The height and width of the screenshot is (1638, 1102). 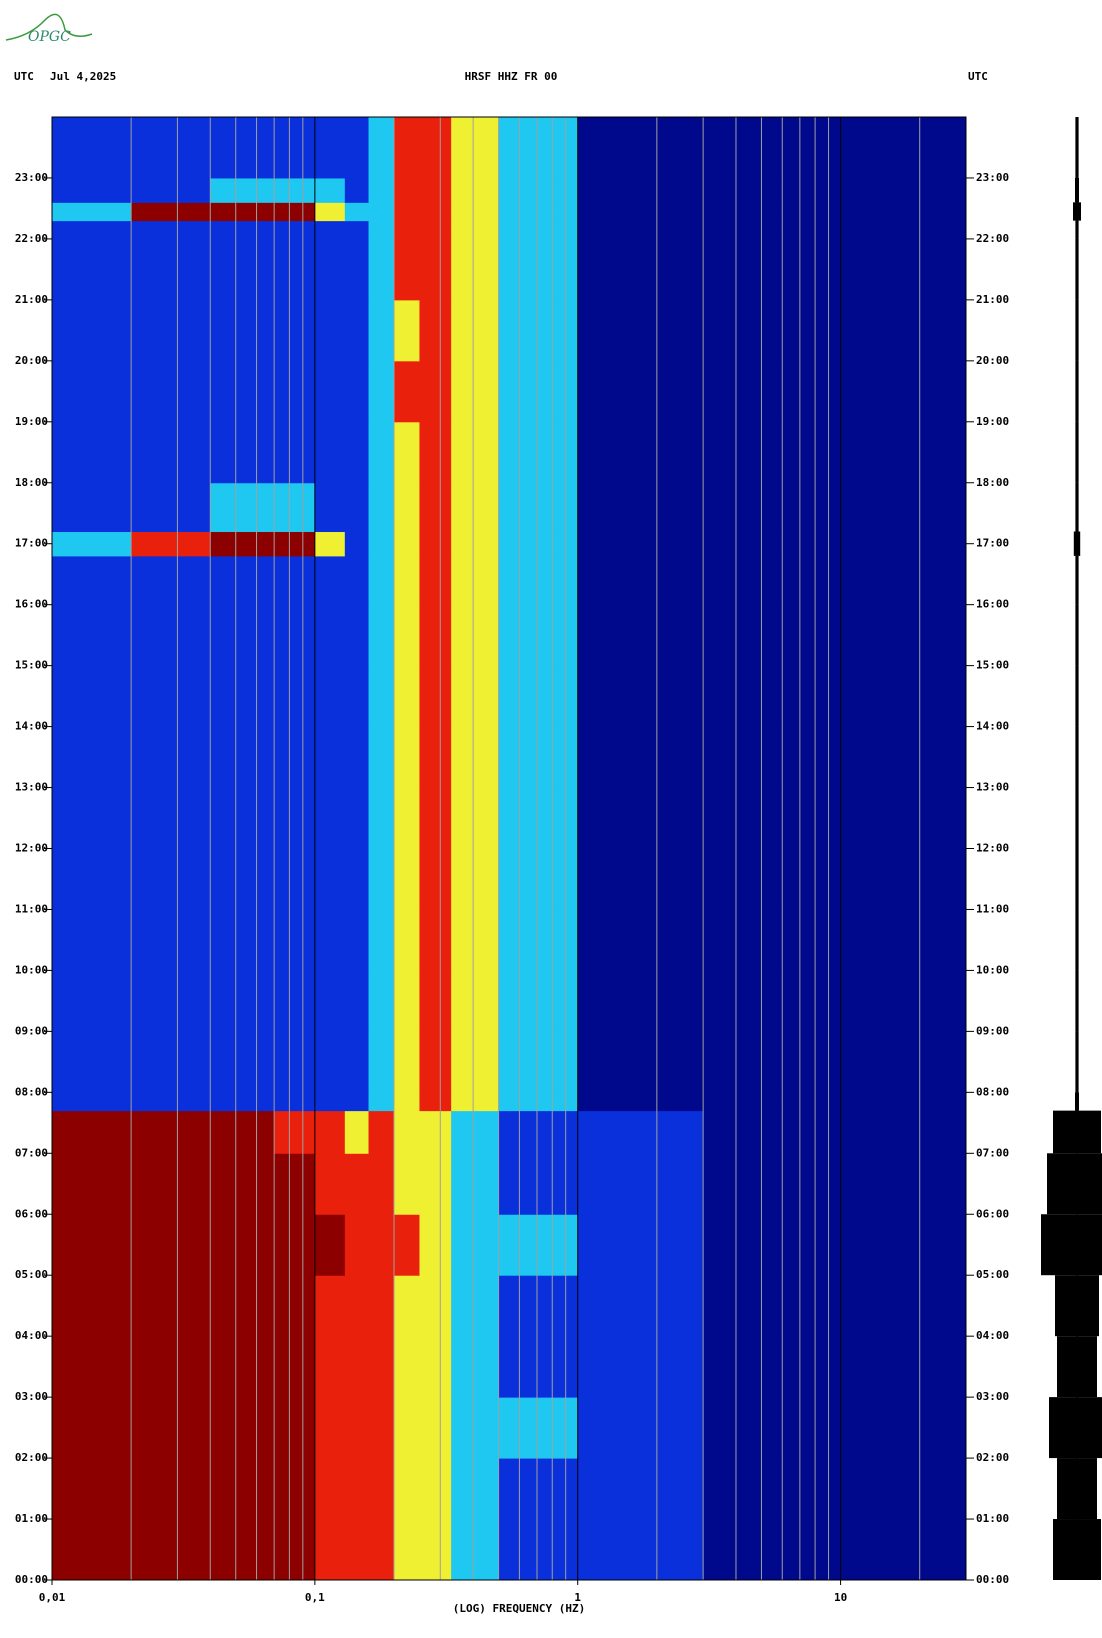 What do you see at coordinates (31, 604) in the screenshot?
I see `y-tick-label: 16:00` at bounding box center [31, 604].